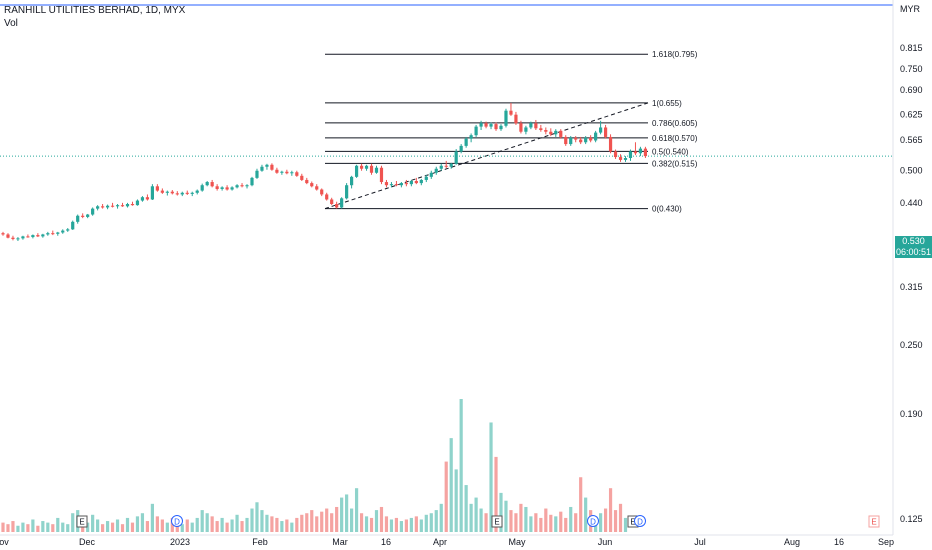 The width and height of the screenshot is (932, 550). Describe the element at coordinates (675, 138) in the screenshot. I see `fib-level-label: 0.618(0.570)` at that location.